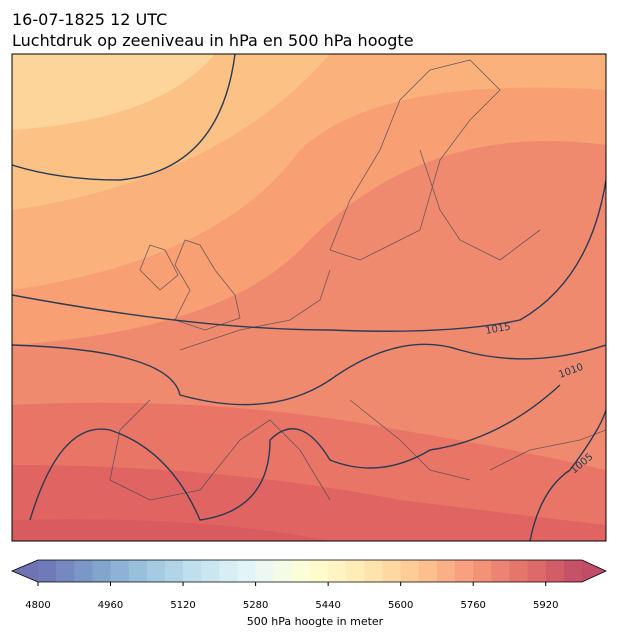  I want to click on title: 16-07-1825 12 UTC, so click(89, 19).